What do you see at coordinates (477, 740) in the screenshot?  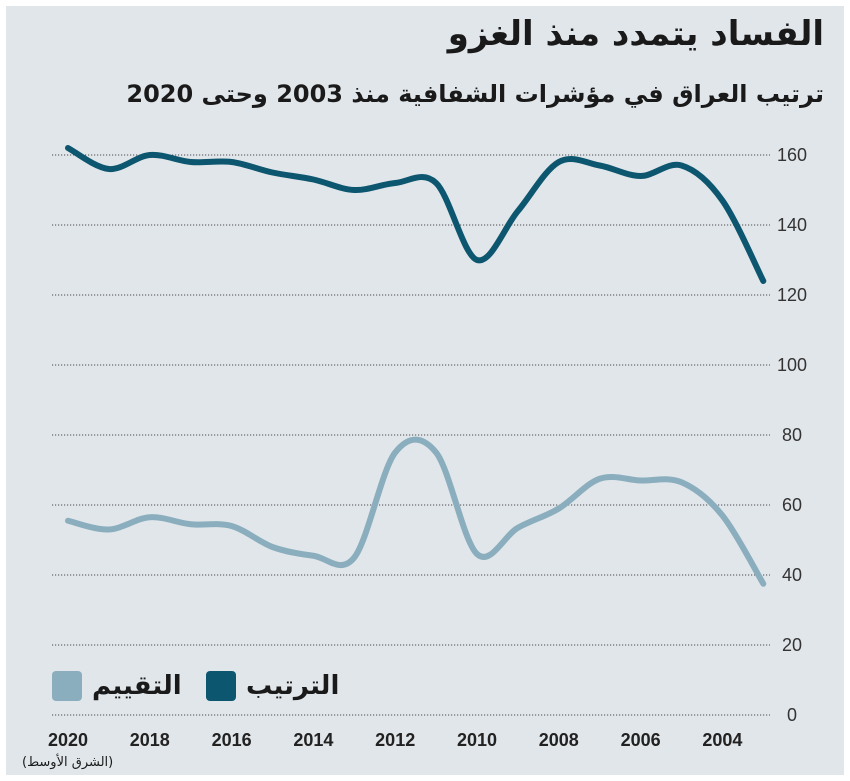 I see `x-tick-label: 2010` at bounding box center [477, 740].